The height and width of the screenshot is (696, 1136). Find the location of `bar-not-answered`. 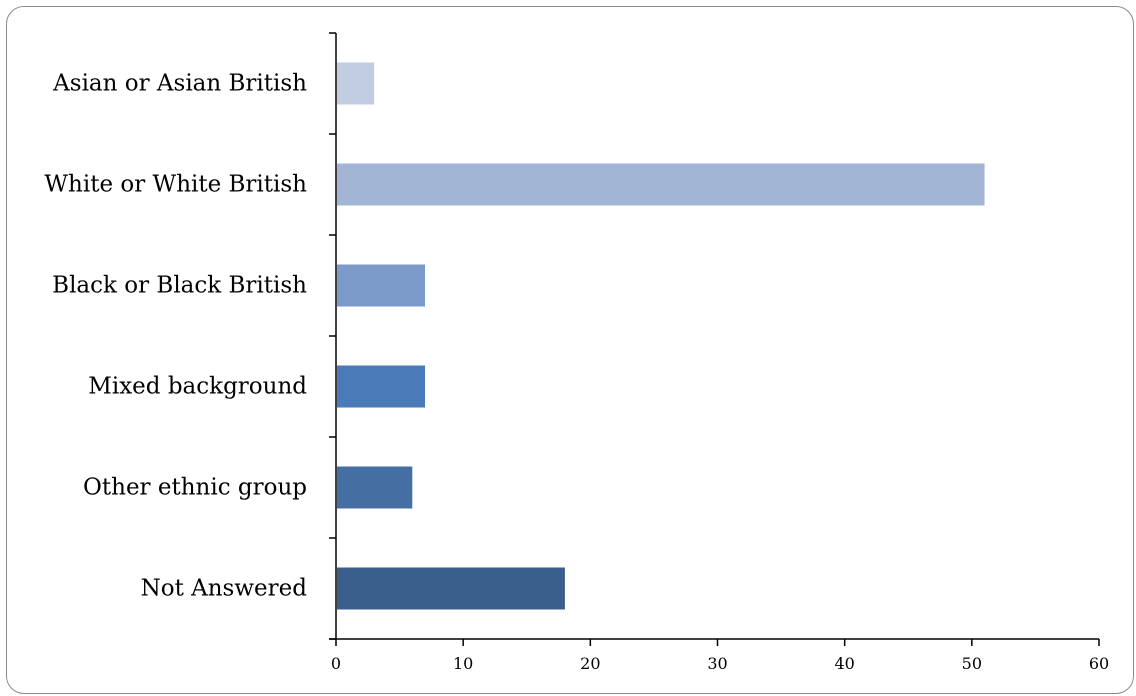

bar-not-answered is located at coordinates (451, 588).